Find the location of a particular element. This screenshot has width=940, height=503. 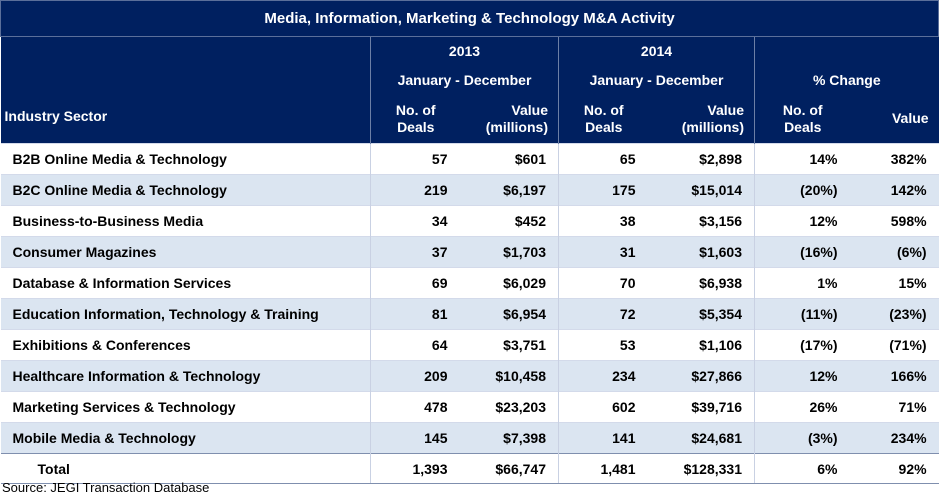

sector-name: Database & Information Services is located at coordinates (185, 283).